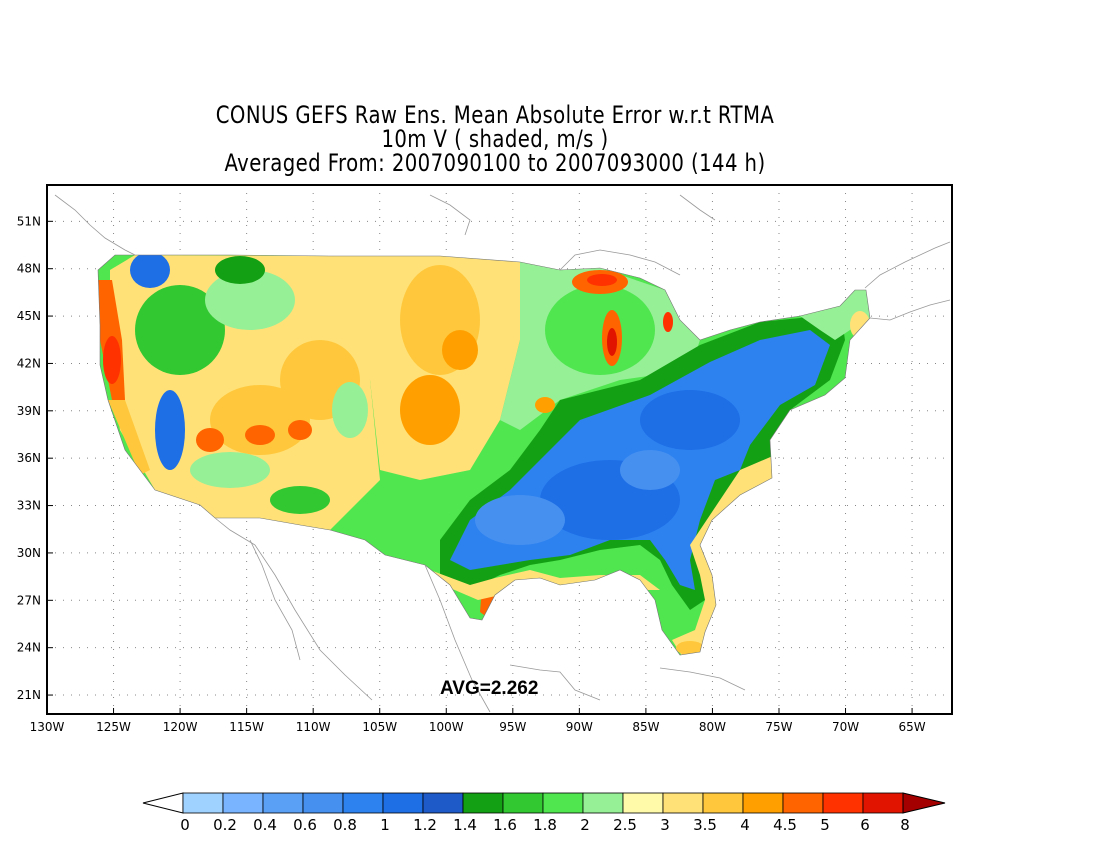 The width and height of the screenshot is (1100, 850). Describe the element at coordinates (29, 506) in the screenshot. I see `lat-label: 33N` at that location.